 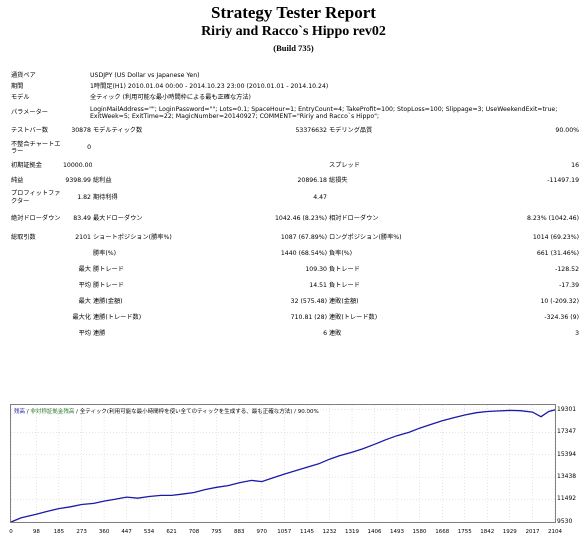 What do you see at coordinates (108, 302) in the screenshot?
I see `maxcons-win-label: 連勝(金額)` at bounding box center [108, 302].